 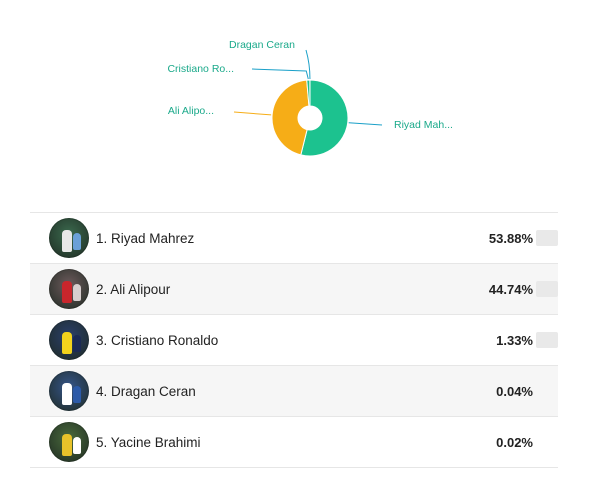 What do you see at coordinates (294, 442) in the screenshot?
I see `ranking-row: 5. Yacine Brahimi 0.02%` at bounding box center [294, 442].